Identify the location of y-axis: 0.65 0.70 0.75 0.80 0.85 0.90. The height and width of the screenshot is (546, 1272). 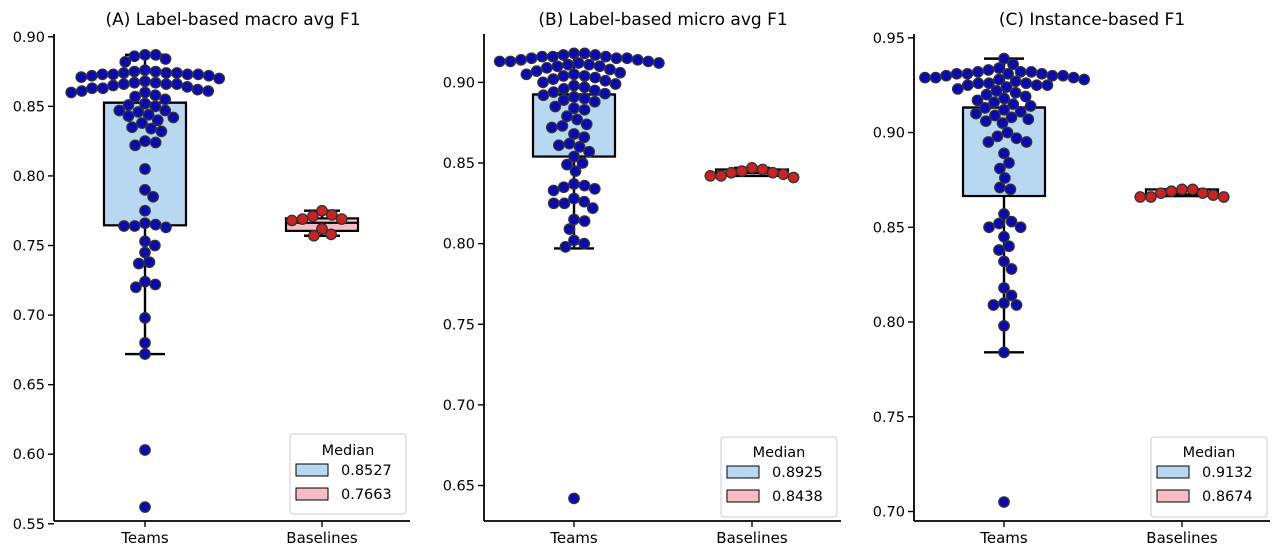
(463, 285).